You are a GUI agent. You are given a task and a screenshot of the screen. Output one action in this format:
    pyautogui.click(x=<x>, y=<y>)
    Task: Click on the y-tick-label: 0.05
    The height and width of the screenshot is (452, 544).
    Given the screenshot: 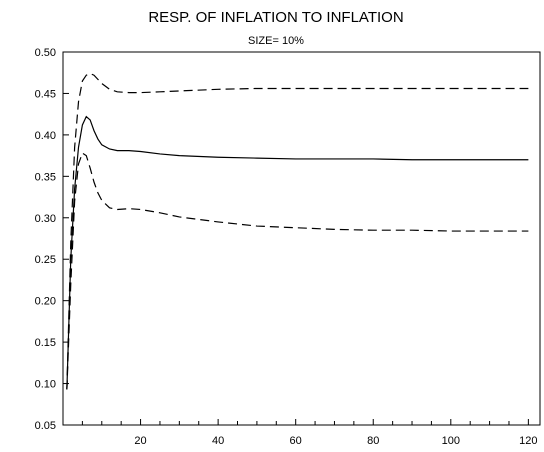 What is the action you would take?
    pyautogui.click(x=45, y=426)
    